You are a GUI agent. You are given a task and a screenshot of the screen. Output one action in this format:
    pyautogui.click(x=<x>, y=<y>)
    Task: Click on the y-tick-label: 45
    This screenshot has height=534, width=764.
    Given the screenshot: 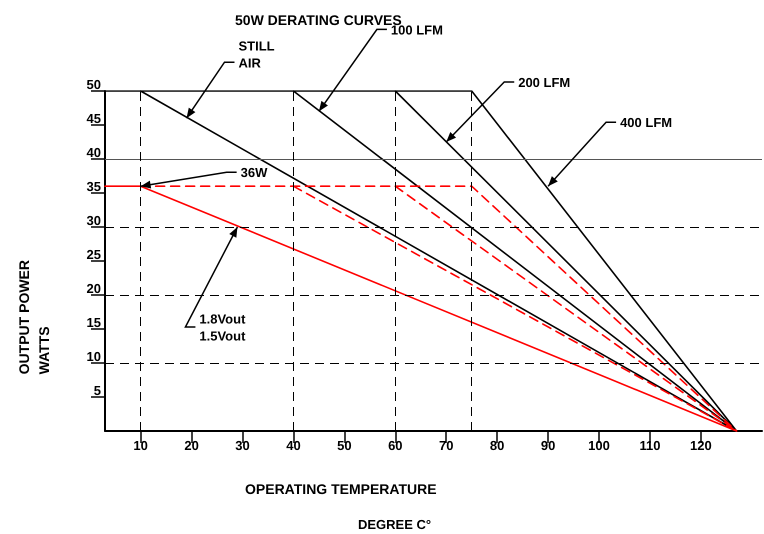 What is the action you would take?
    pyautogui.click(x=93, y=118)
    